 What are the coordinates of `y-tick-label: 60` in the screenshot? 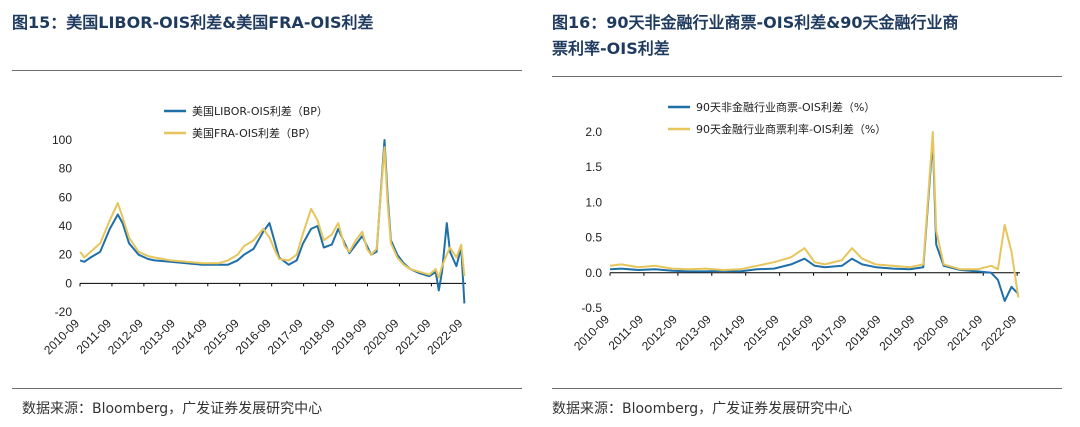 It's located at (66, 197).